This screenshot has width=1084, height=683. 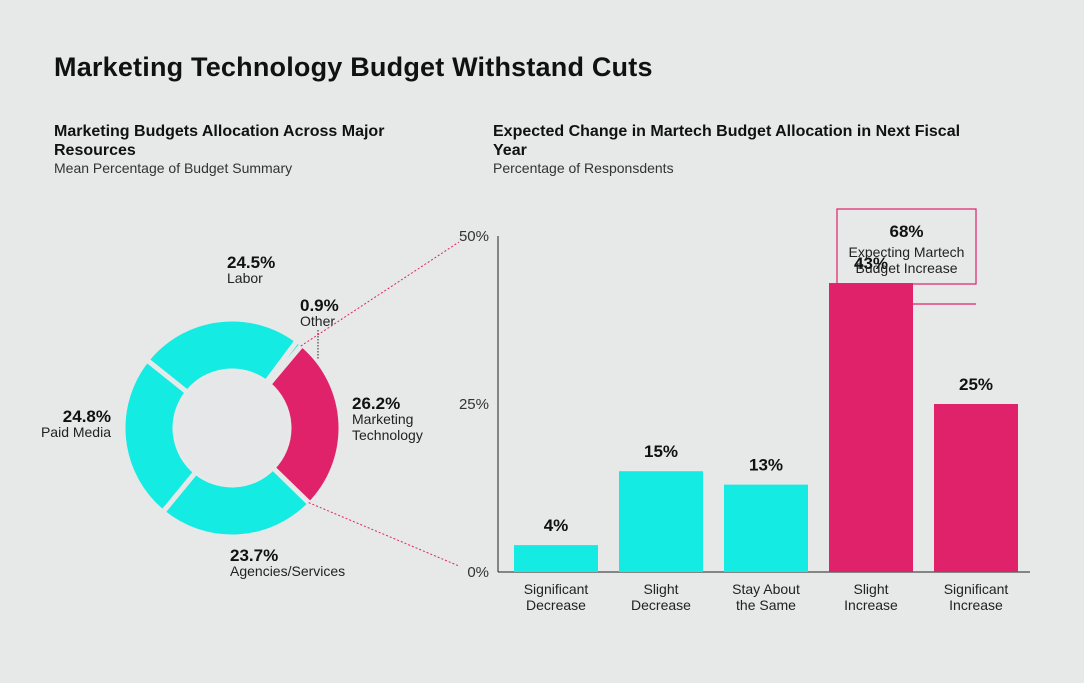 What do you see at coordinates (661, 451) in the screenshot?
I see `bar-value-label: 15%` at bounding box center [661, 451].